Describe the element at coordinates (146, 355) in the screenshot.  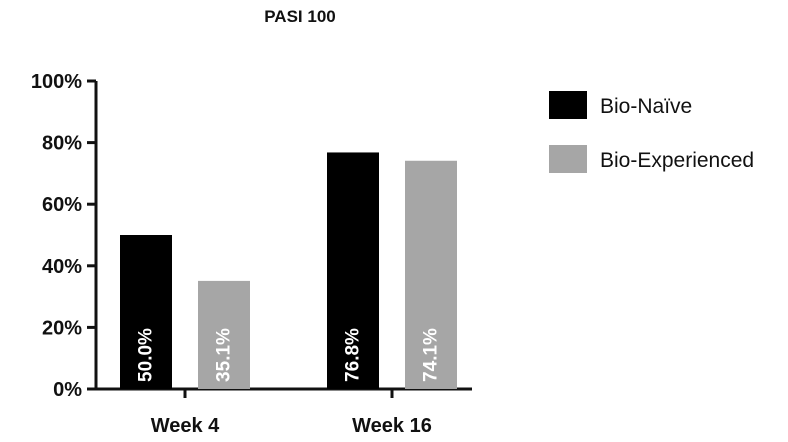
I see `bar-data-label: 50.0%` at that location.